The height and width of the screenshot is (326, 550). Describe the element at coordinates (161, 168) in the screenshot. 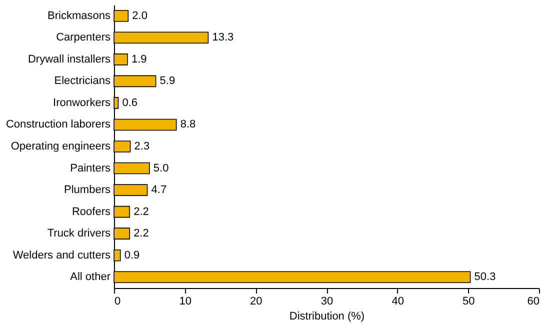

I see `data-label: 5.0` at that location.